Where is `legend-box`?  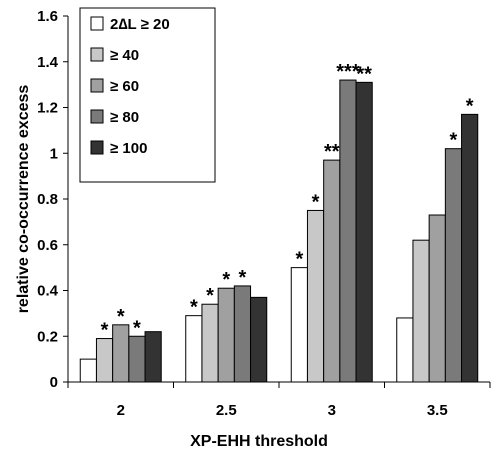 legend-box is located at coordinates (147, 95).